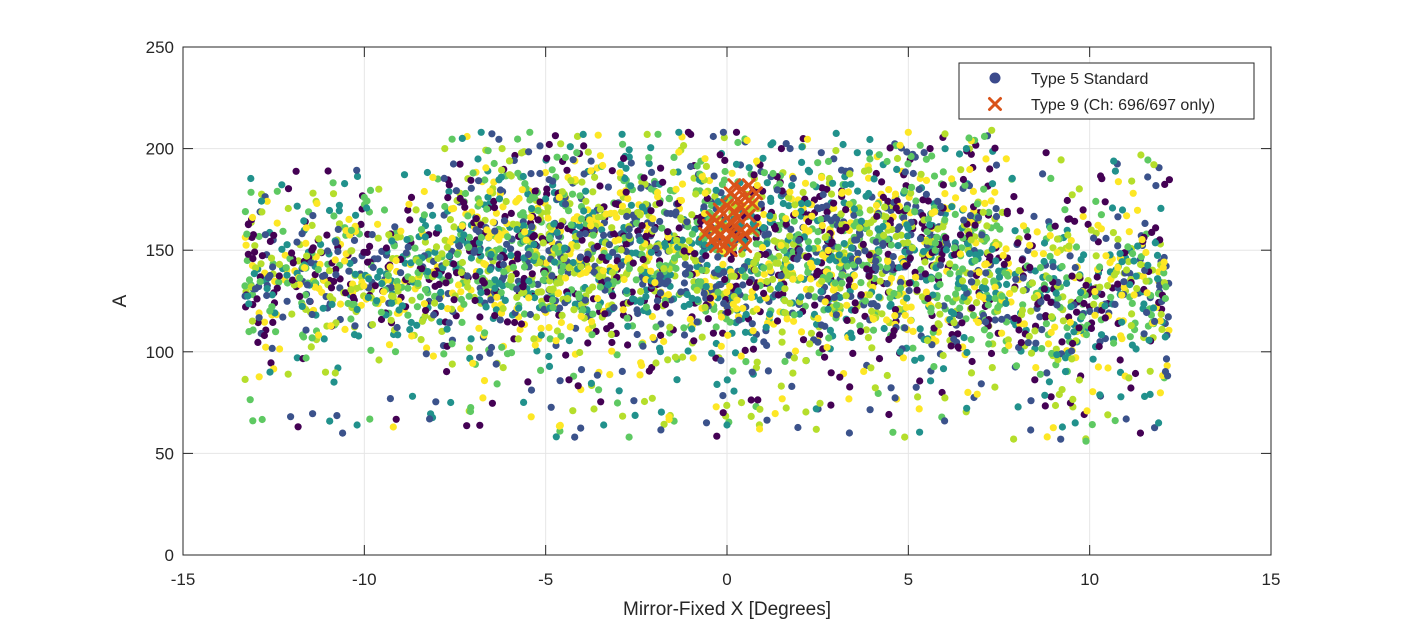 Image resolution: width=1406 pixels, height=625 pixels. What do you see at coordinates (752, 229) in the screenshot?
I see `data-point-x` at bounding box center [752, 229].